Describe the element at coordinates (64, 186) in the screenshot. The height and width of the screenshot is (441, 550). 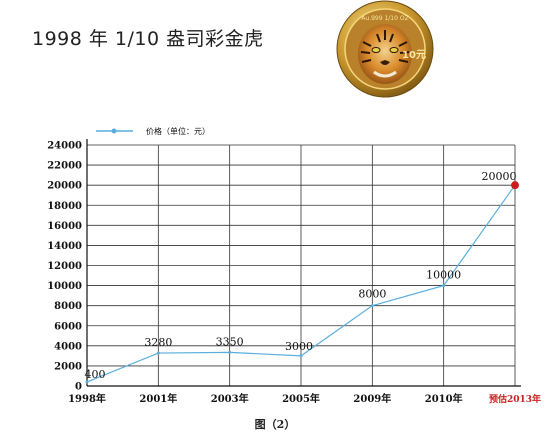
I see `y-tick-label: 20000` at that location.